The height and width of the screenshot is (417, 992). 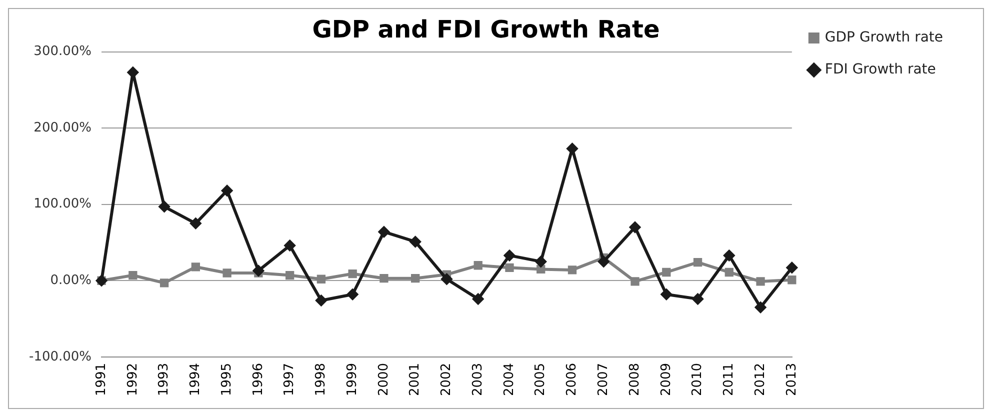 What do you see at coordinates (258, 379) in the screenshot?
I see `x-tick-label: 1996` at bounding box center [258, 379].